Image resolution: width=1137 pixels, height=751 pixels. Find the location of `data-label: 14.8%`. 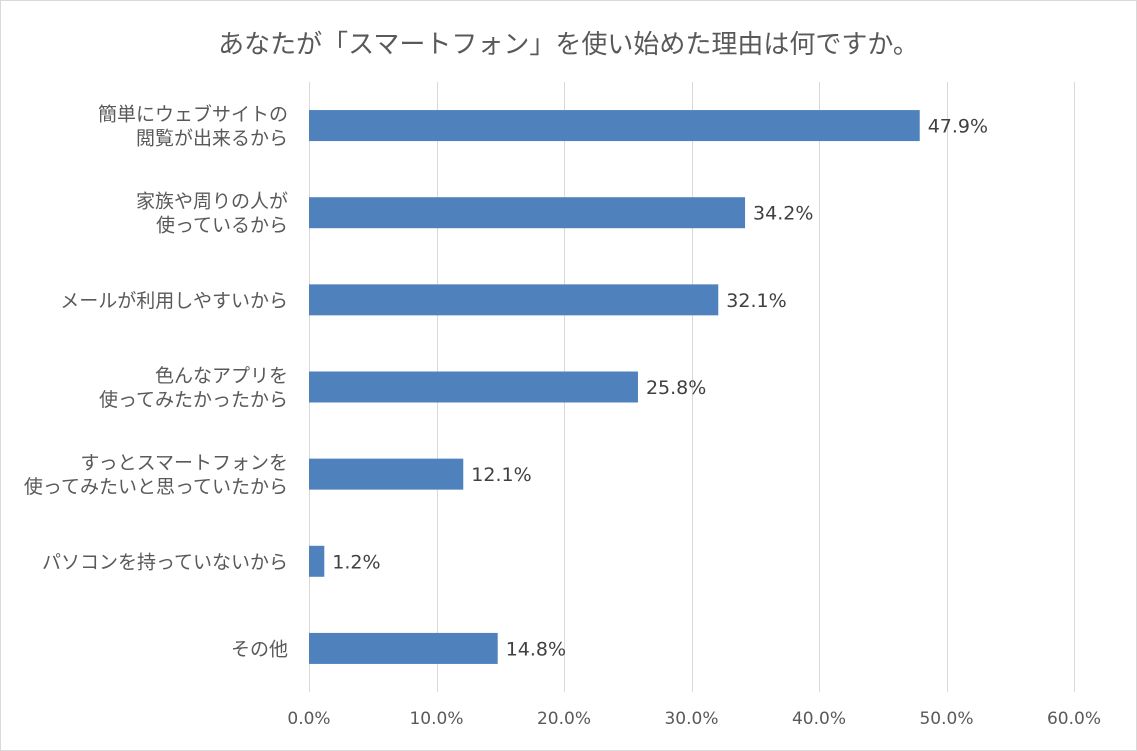

data-label: 14.8% is located at coordinates (536, 649).